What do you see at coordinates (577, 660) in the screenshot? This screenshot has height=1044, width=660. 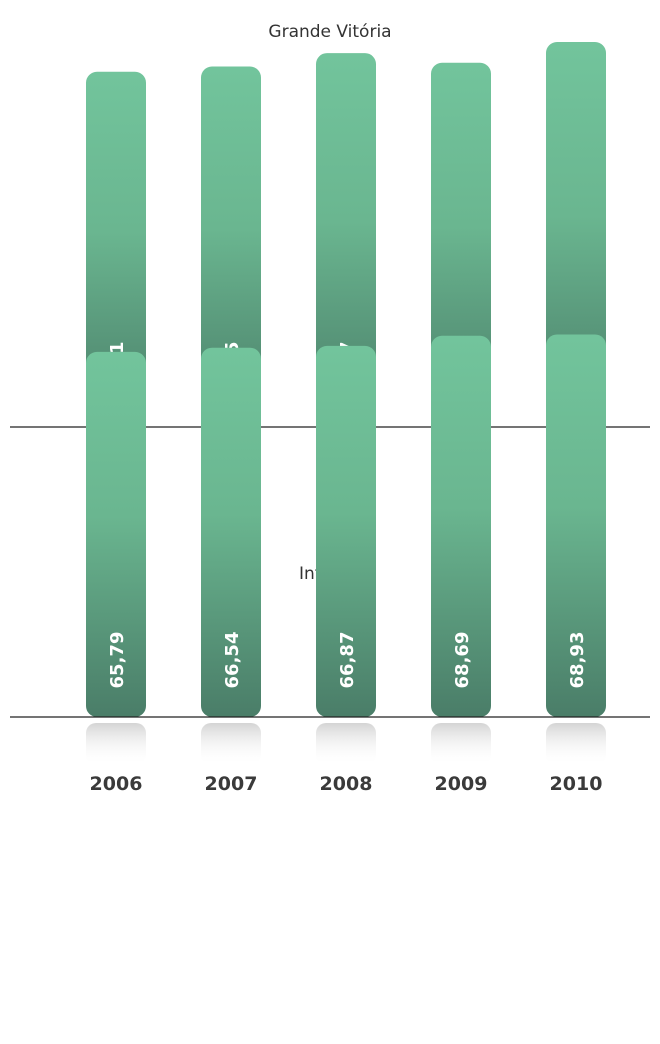 I see `data-label: 68,93` at bounding box center [577, 660].